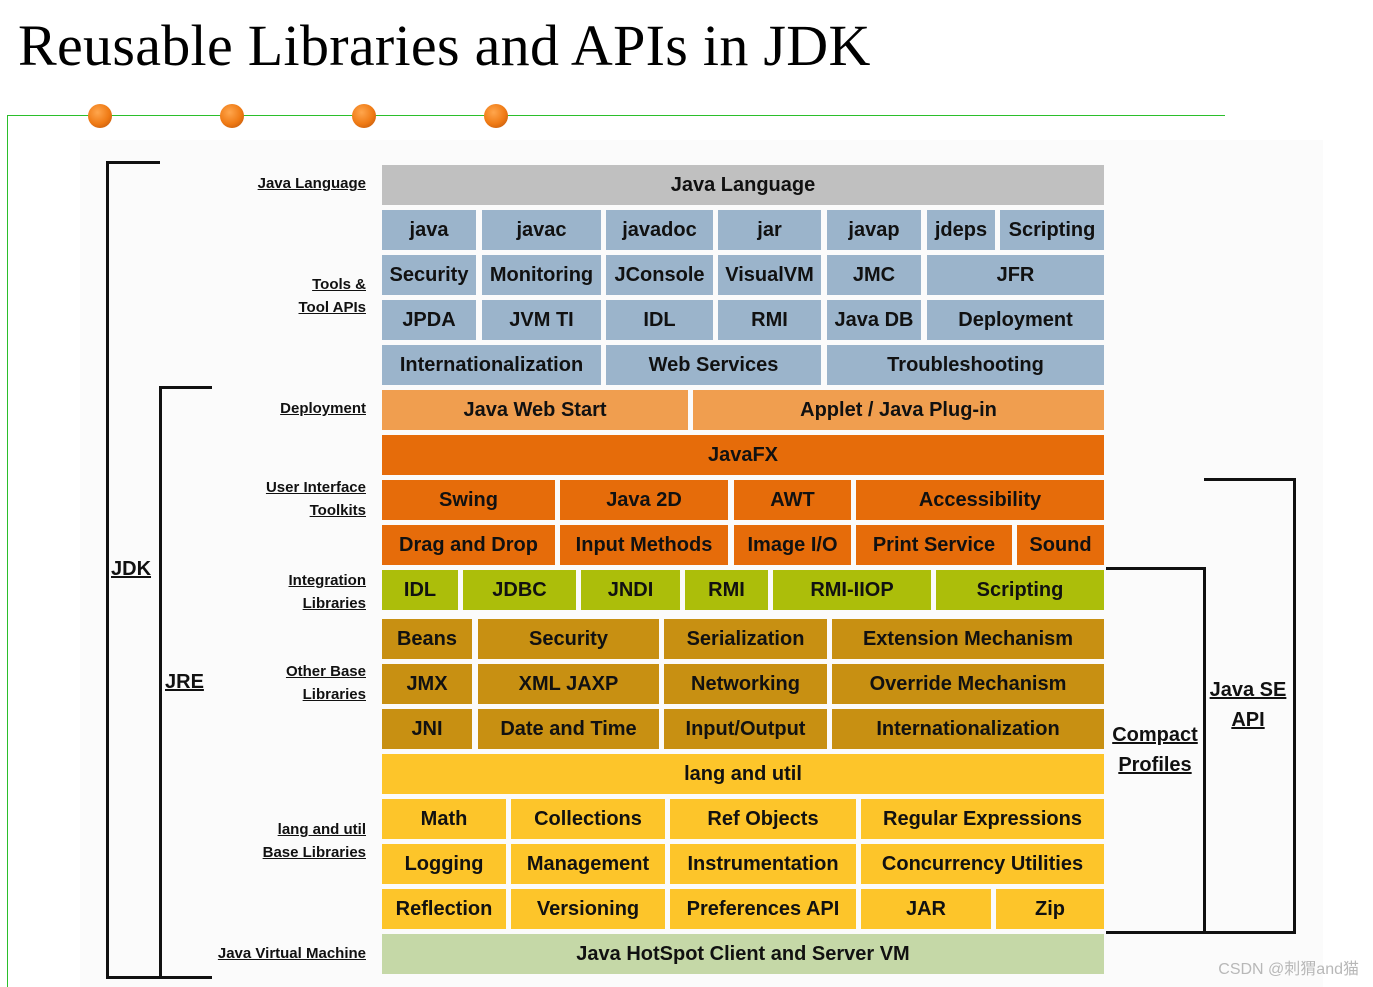 This screenshot has width=1373, height=987. Describe the element at coordinates (1050, 909) in the screenshot. I see `box-zip: Zip` at that location.